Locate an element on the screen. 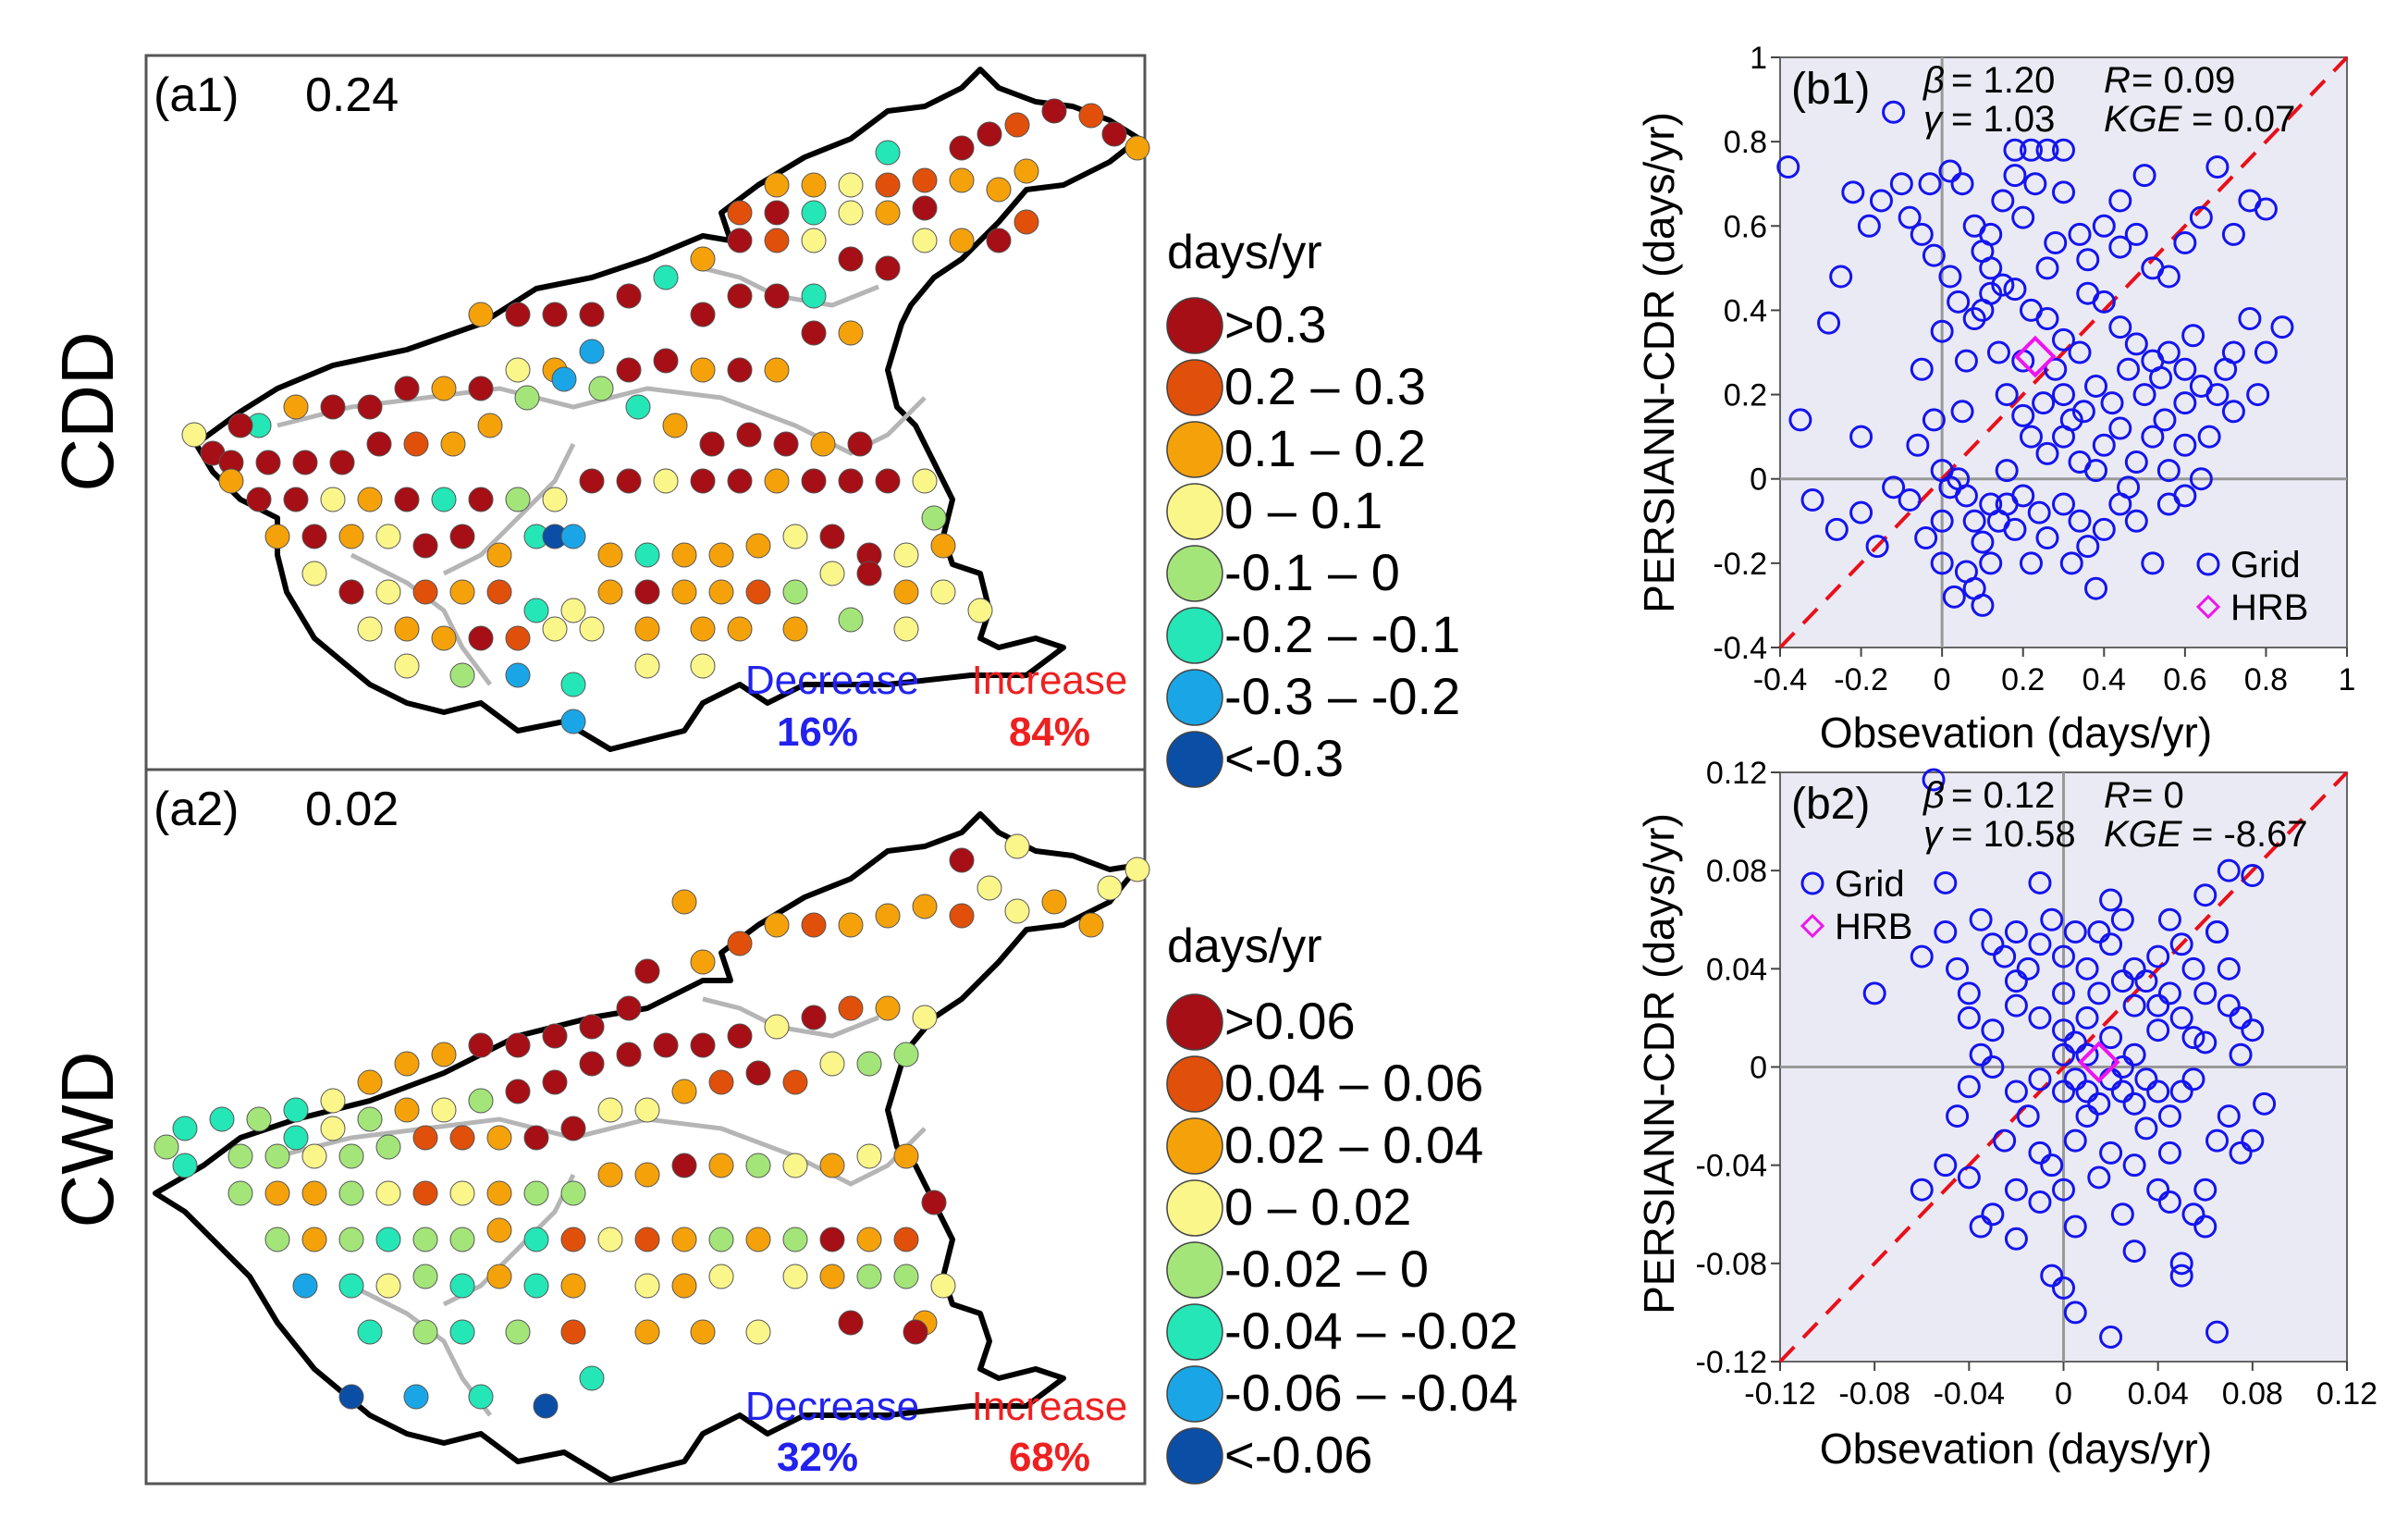 This screenshot has width=2408, height=1517. scatter-b2-legend-hrb-label: HRB is located at coordinates (1873, 927).